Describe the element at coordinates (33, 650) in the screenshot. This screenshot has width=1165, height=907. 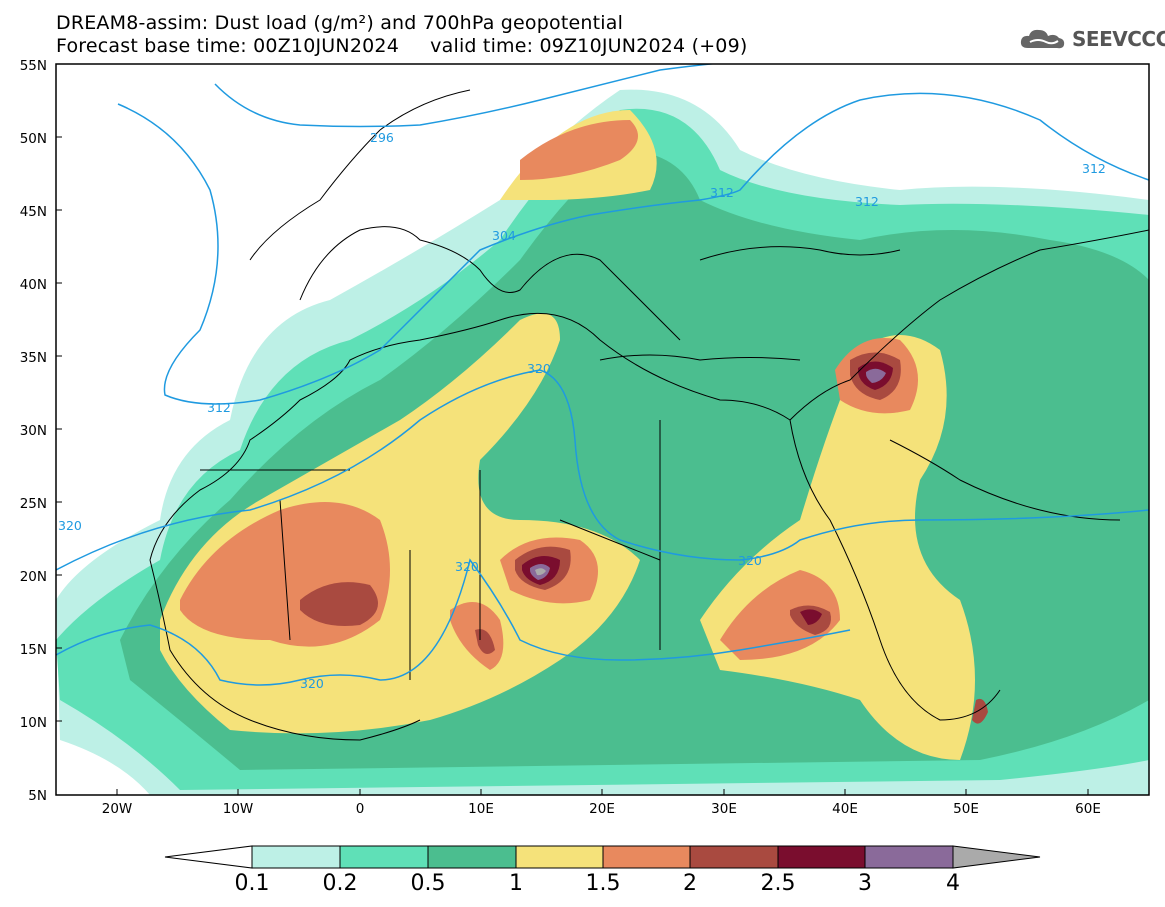
I see `lat-label: 15N` at that location.